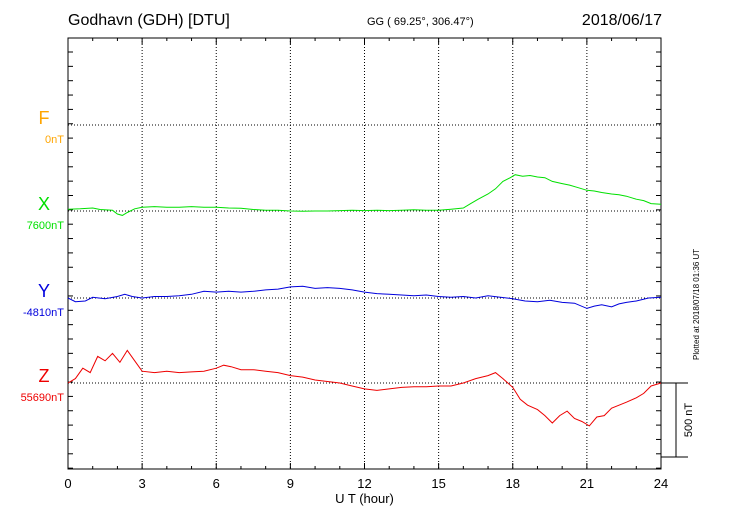 The width and height of the screenshot is (730, 520). I want to click on x-tick-label: 3, so click(142, 483).